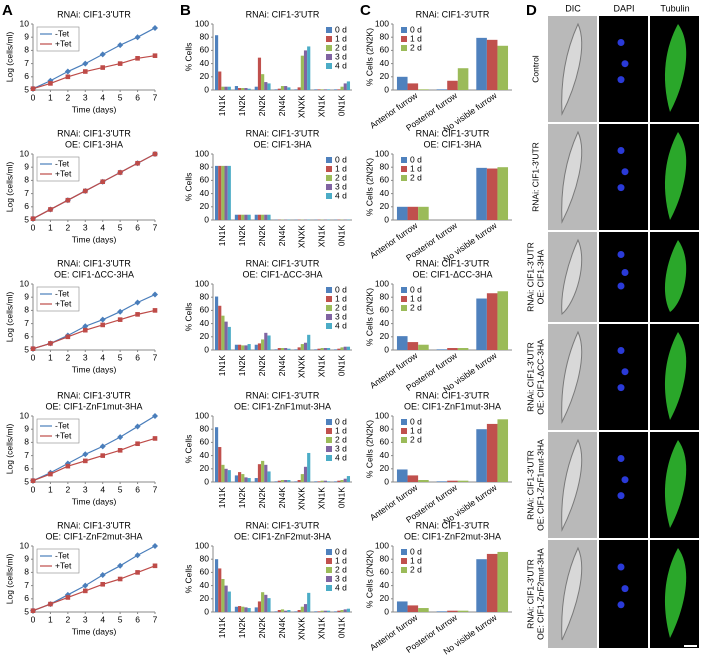  What do you see at coordinates (137, 489) in the screenshot?
I see `x-tick-label: 6` at bounding box center [137, 489].